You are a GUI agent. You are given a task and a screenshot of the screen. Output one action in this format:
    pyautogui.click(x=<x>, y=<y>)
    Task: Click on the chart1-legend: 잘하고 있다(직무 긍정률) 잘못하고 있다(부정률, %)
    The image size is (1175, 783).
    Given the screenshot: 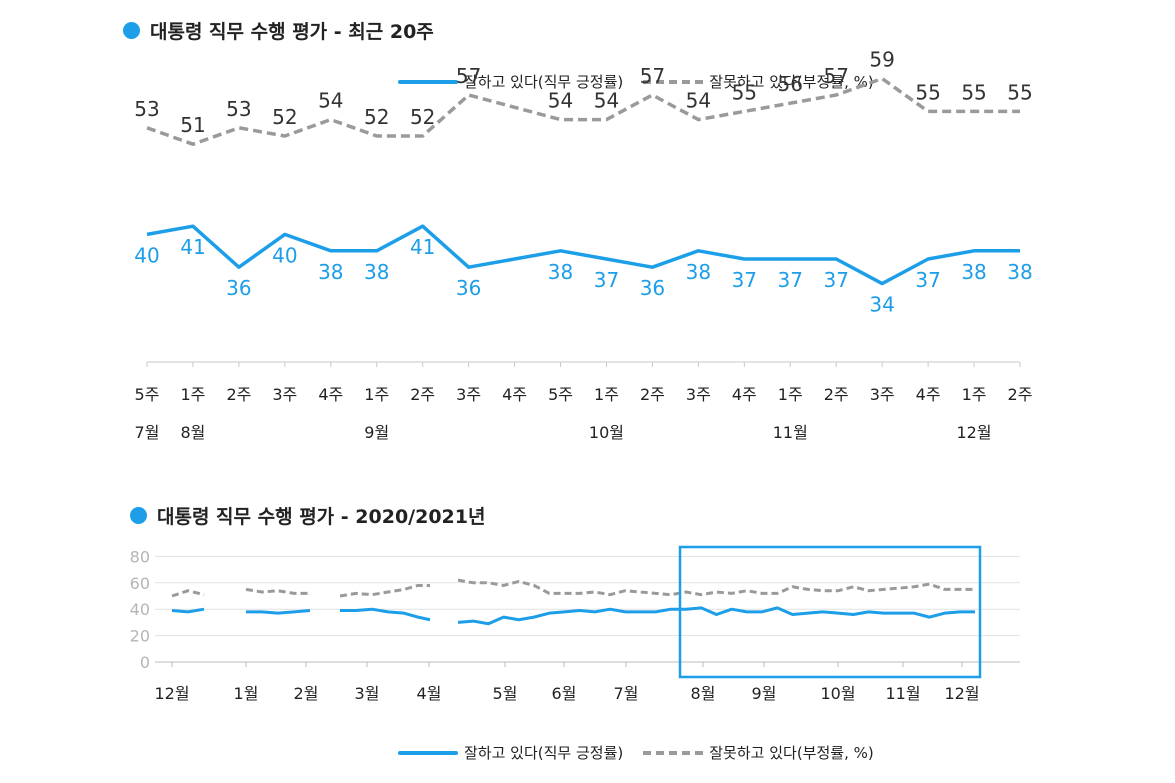 What is the action you would take?
    pyautogui.click(x=636, y=81)
    